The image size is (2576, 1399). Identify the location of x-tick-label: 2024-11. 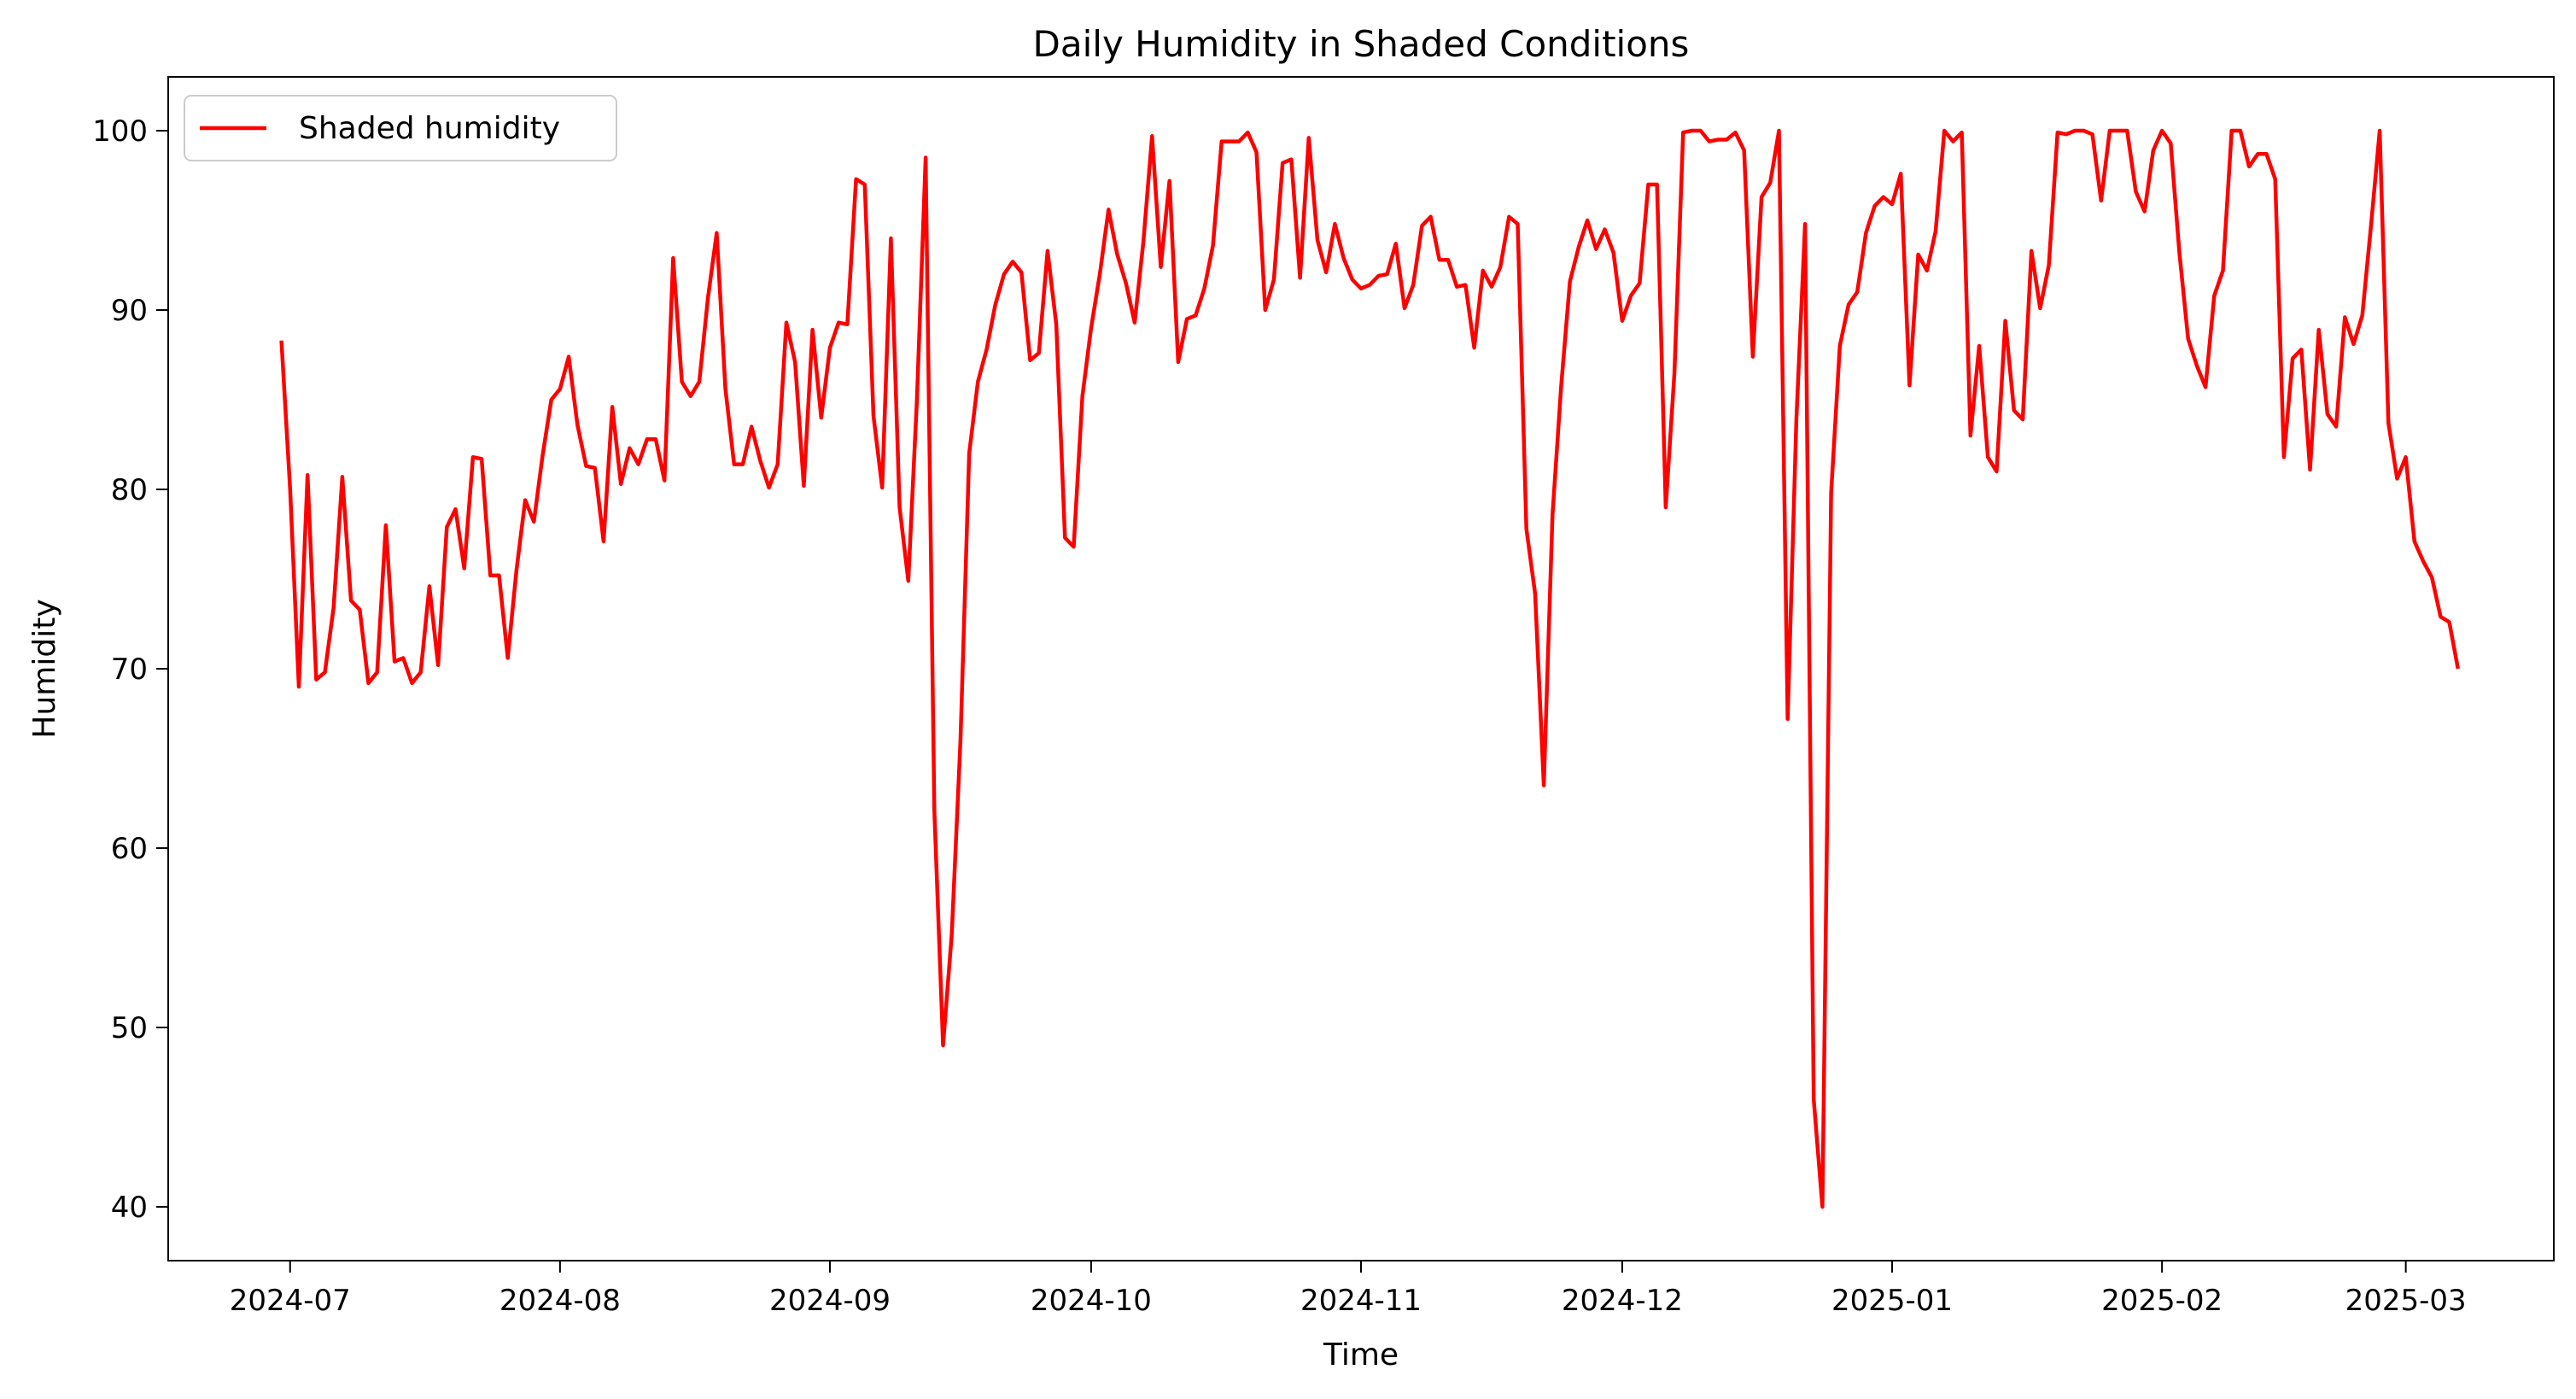
(1361, 1301).